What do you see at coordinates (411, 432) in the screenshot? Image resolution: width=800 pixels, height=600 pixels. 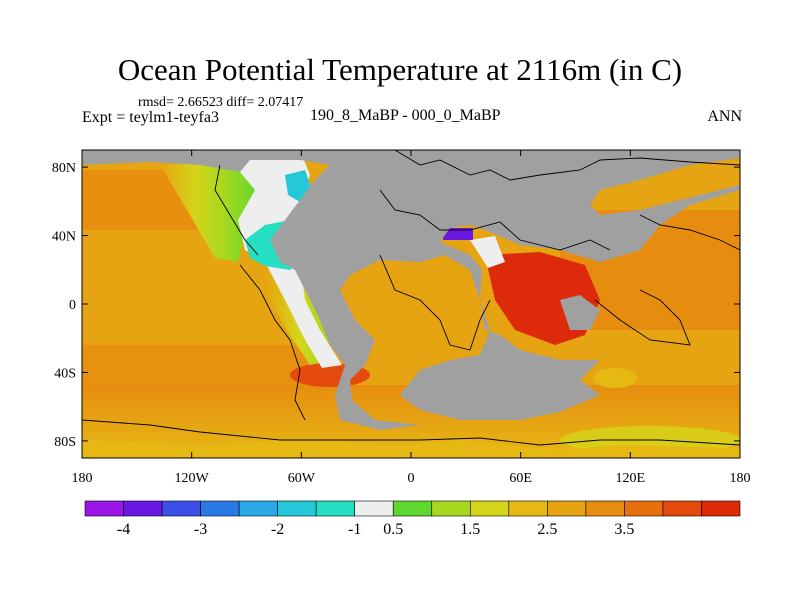 I see `antarctic-outline` at bounding box center [411, 432].